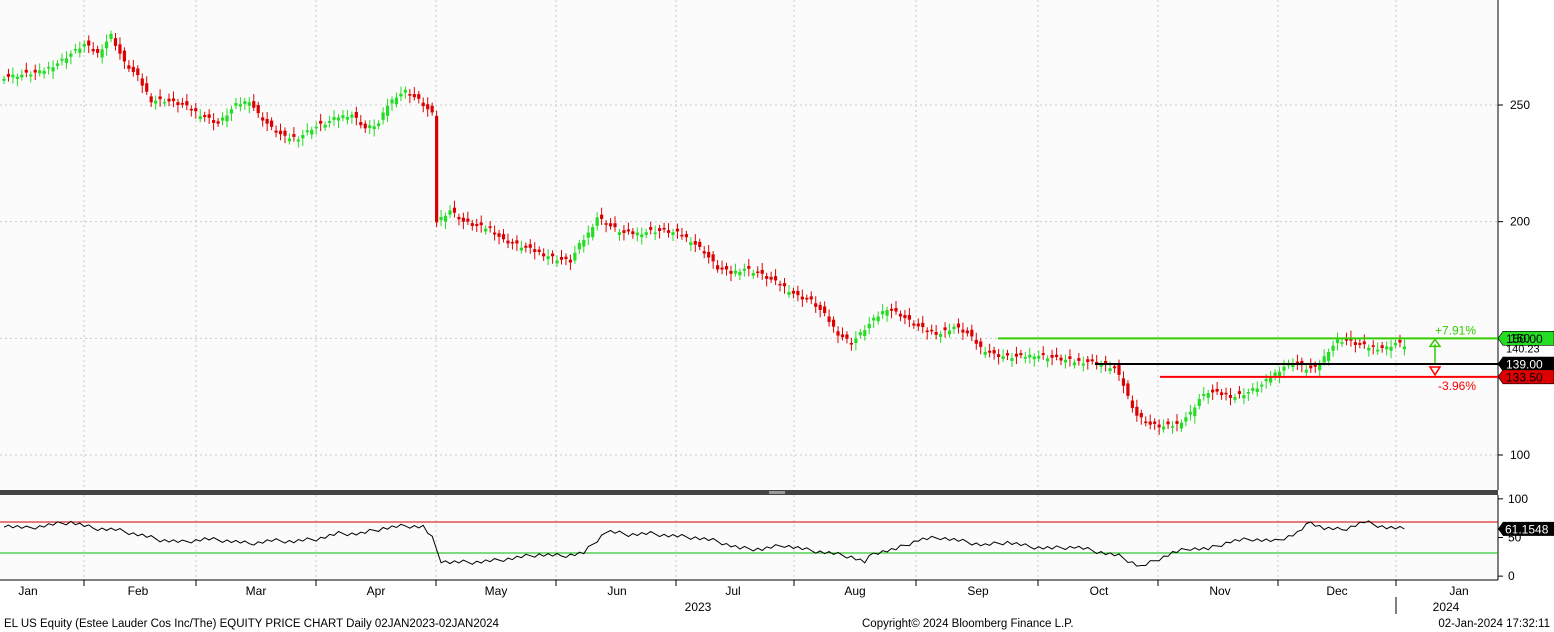 This screenshot has width=1554, height=632. Describe the element at coordinates (777, 492) in the screenshot. I see `splitter-grip-icon` at that location.